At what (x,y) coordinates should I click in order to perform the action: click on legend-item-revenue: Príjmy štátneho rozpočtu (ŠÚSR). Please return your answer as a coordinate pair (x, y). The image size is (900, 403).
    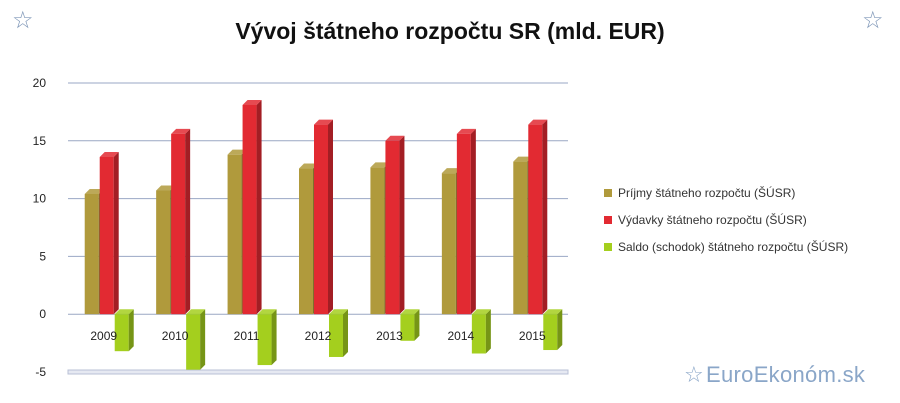
    Looking at the image, I should click on (726, 192).